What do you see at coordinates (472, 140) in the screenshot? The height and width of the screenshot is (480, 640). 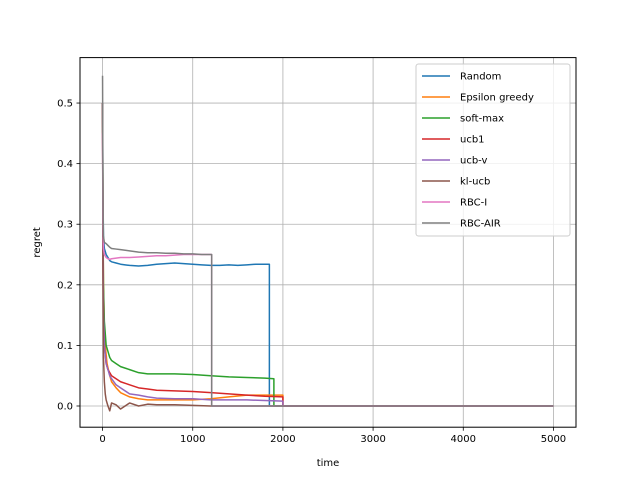 I see `legend-label-ucb1: ucb1` at bounding box center [472, 140].